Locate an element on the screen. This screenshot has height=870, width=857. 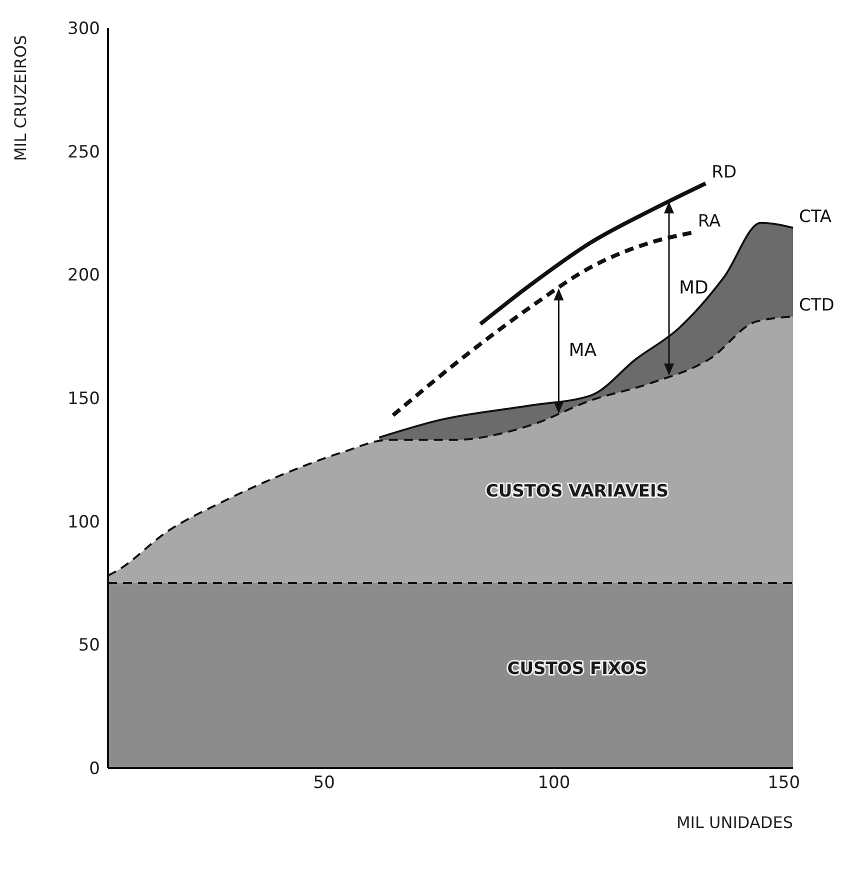
series-label: RA is located at coordinates (709, 222).